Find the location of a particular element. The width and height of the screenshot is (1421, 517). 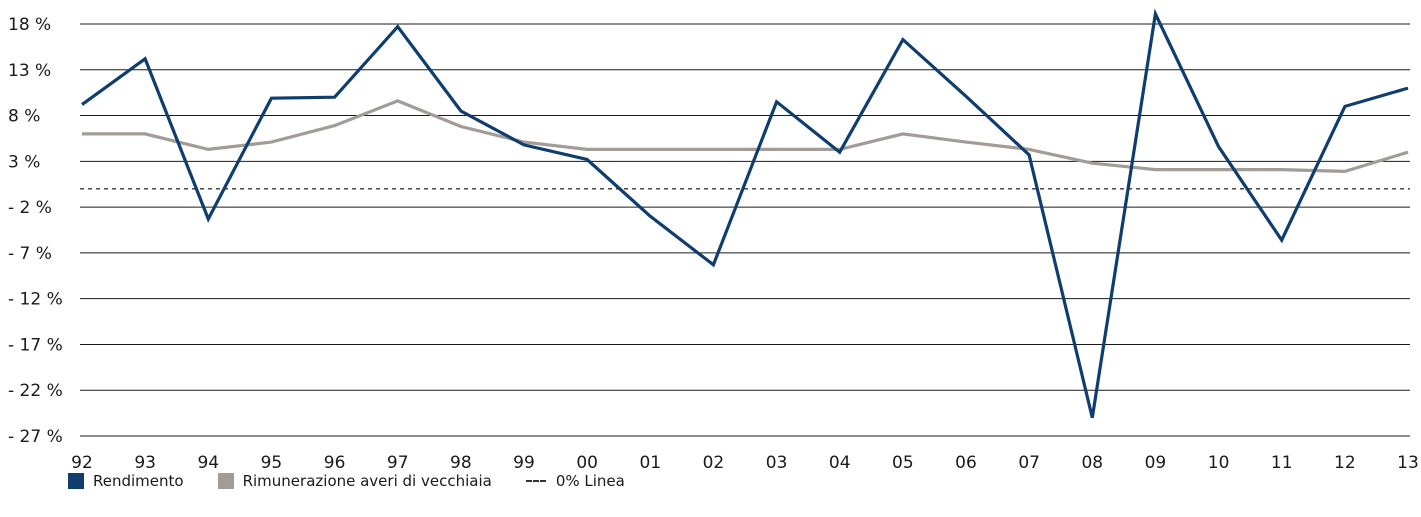

y-tick-label: - 27 % is located at coordinates (35, 437).